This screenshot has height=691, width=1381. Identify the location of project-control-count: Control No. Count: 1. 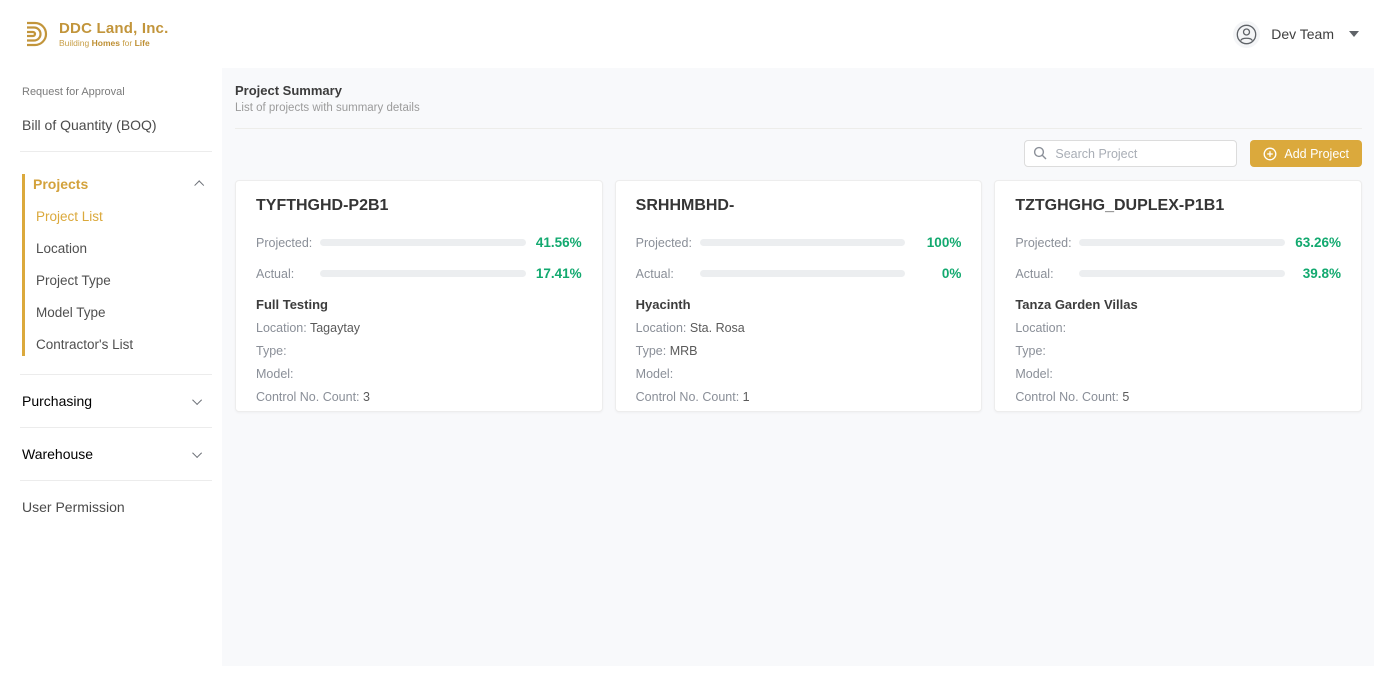
(692, 397).